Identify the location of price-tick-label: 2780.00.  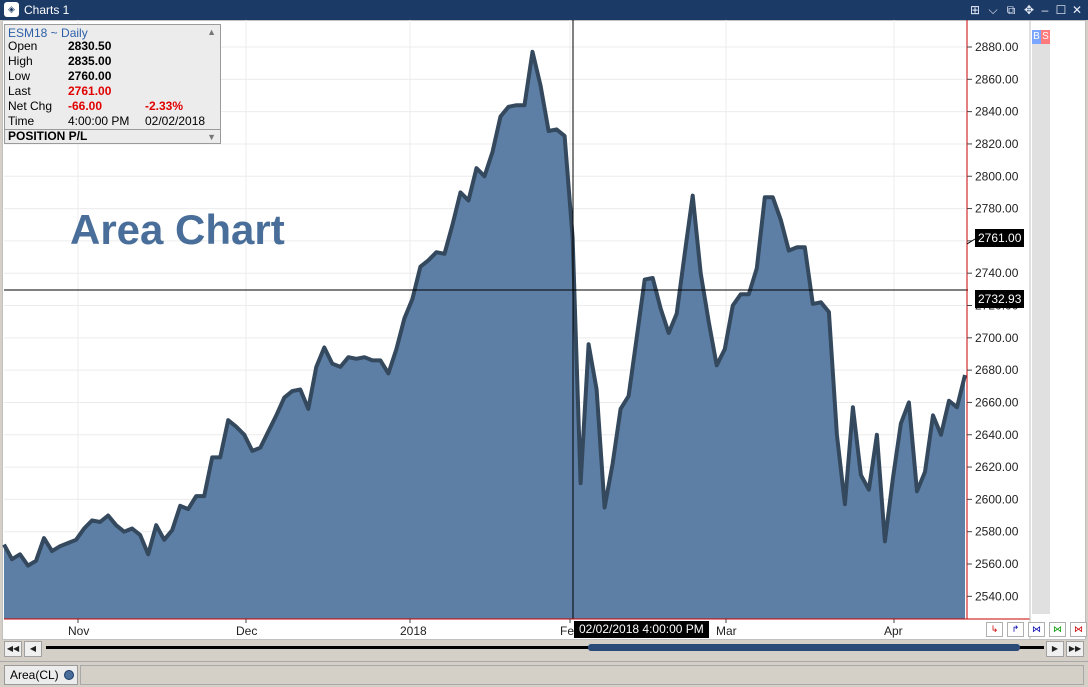
(997, 209).